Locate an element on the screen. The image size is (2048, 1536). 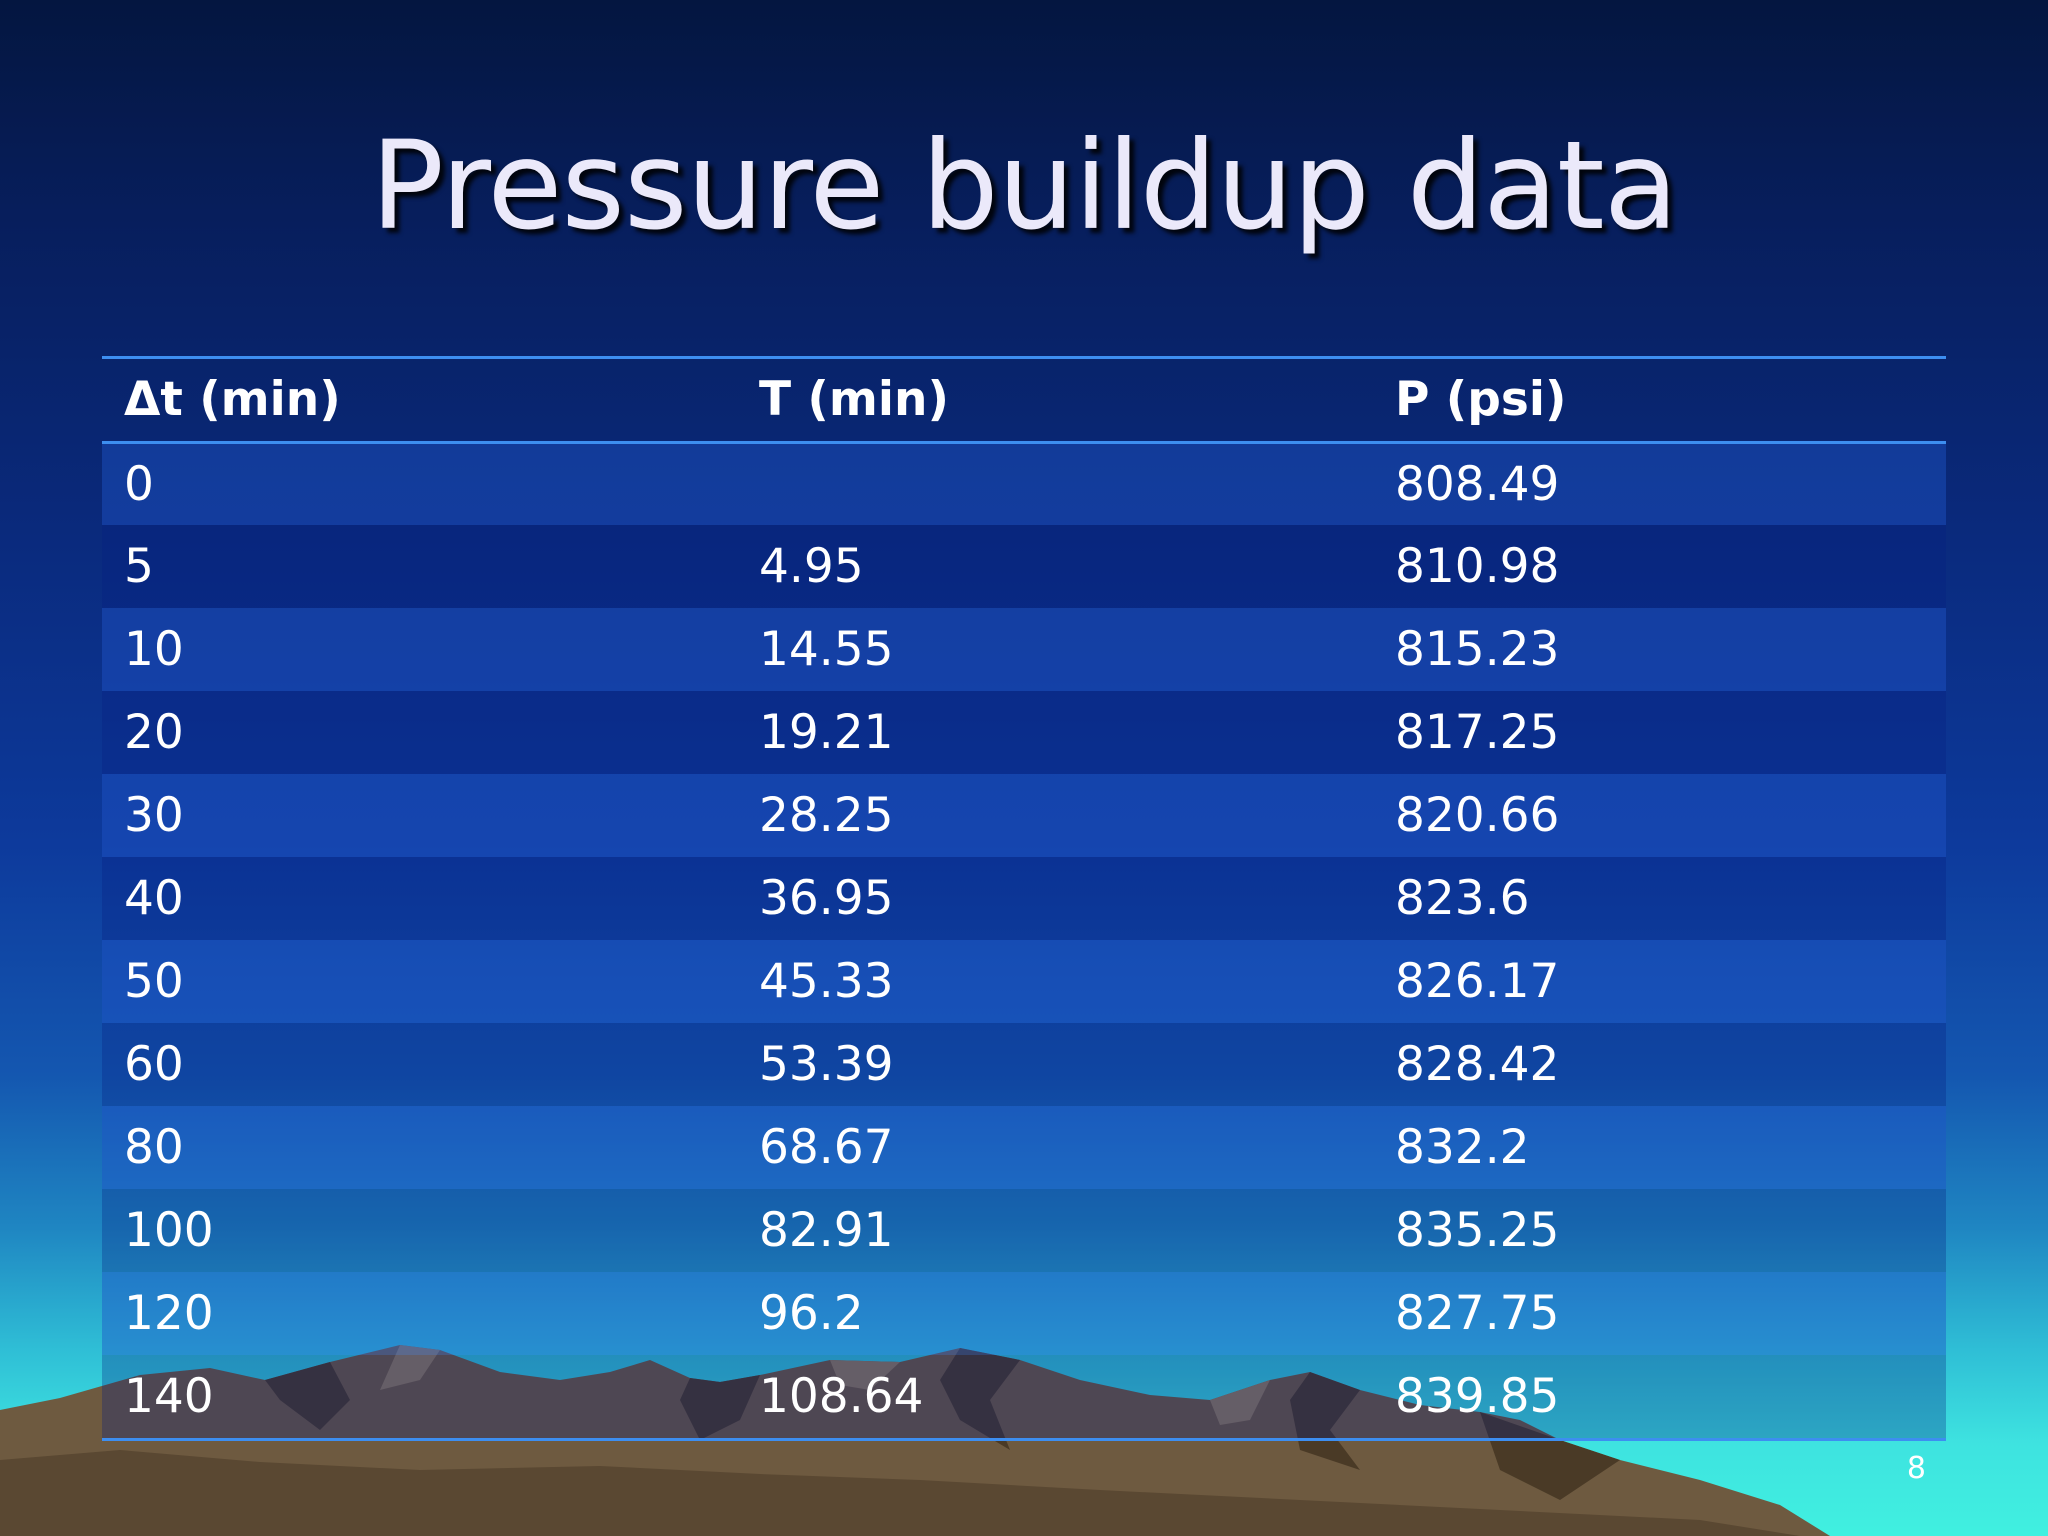
cell-t: 96.2 is located at coordinates (811, 1313).